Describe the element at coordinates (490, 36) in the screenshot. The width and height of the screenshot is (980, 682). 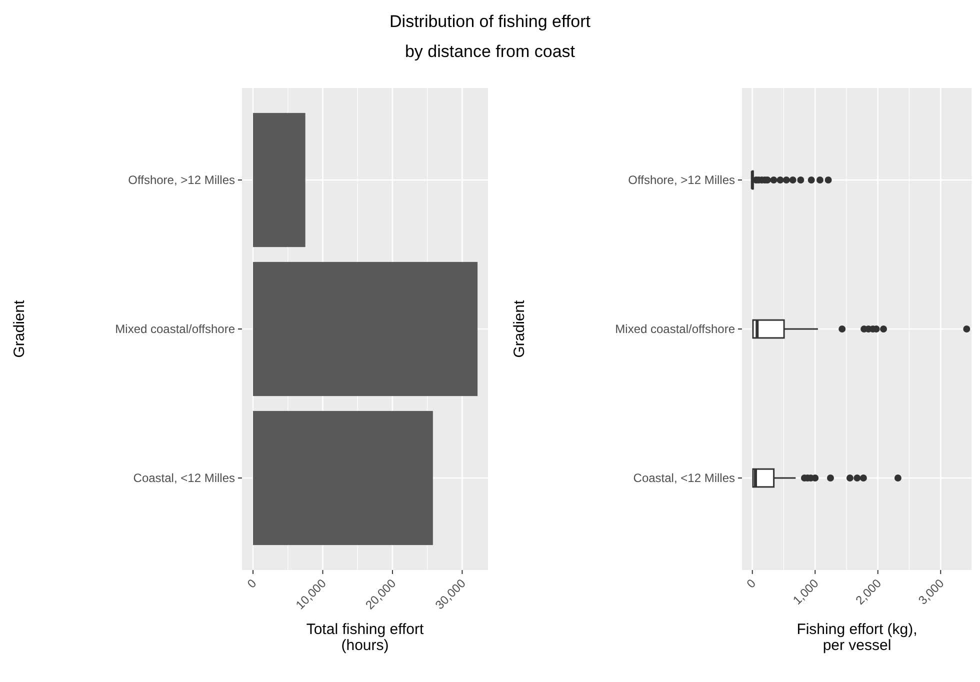
I see `chart-title: Distribution of fishing effort by distance from coast` at that location.